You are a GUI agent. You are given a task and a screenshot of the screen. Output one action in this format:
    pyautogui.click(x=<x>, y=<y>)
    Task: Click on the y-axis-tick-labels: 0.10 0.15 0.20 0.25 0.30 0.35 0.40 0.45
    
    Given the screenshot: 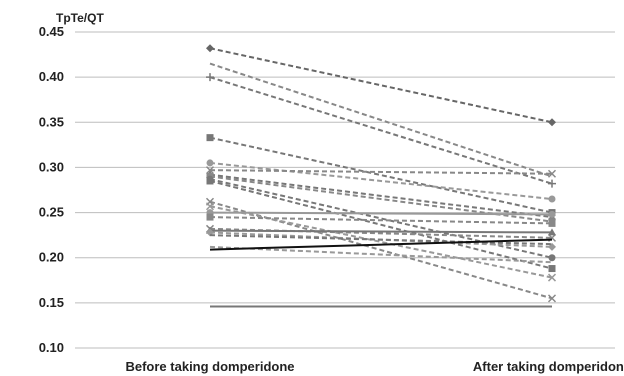 What is the action you would take?
    pyautogui.click(x=51, y=189)
    